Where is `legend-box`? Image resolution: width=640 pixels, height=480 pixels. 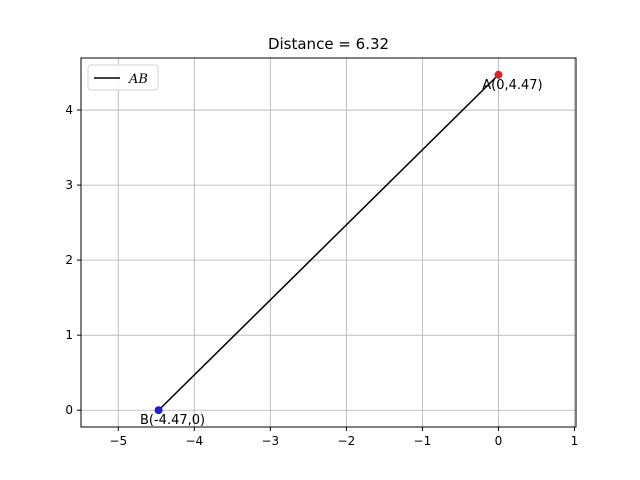
legend-box is located at coordinates (123, 77).